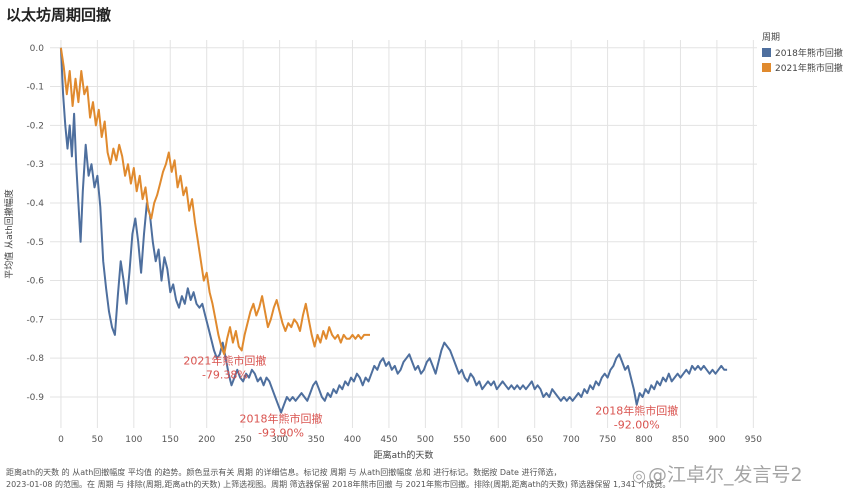  I want to click on x-tick-label: 400, so click(352, 440).